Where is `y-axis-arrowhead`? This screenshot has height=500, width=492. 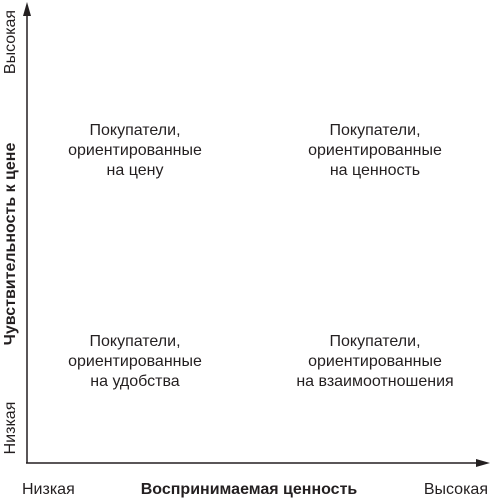
y-axis-arrowhead is located at coordinates (27, 9).